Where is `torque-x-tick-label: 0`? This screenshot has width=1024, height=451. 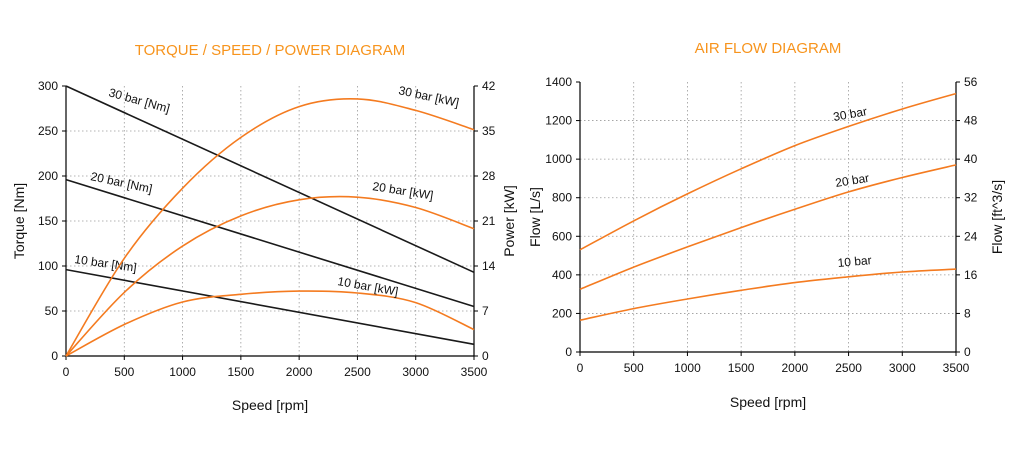 torque-x-tick-label: 0 is located at coordinates (66, 372).